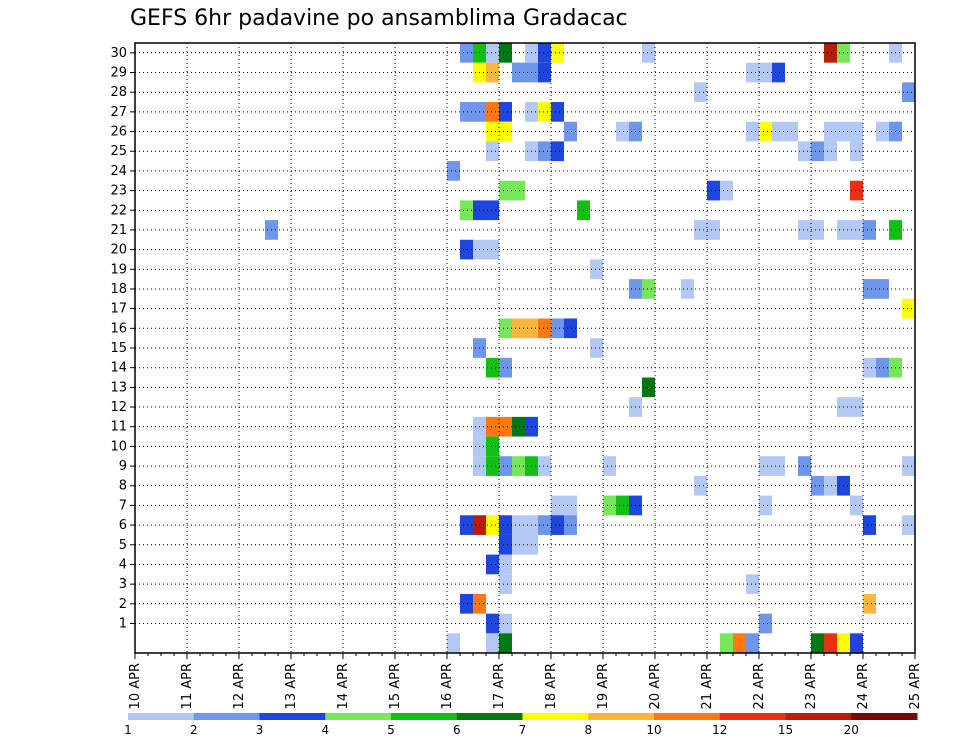  I want to click on legend-label: 1, so click(128, 730).